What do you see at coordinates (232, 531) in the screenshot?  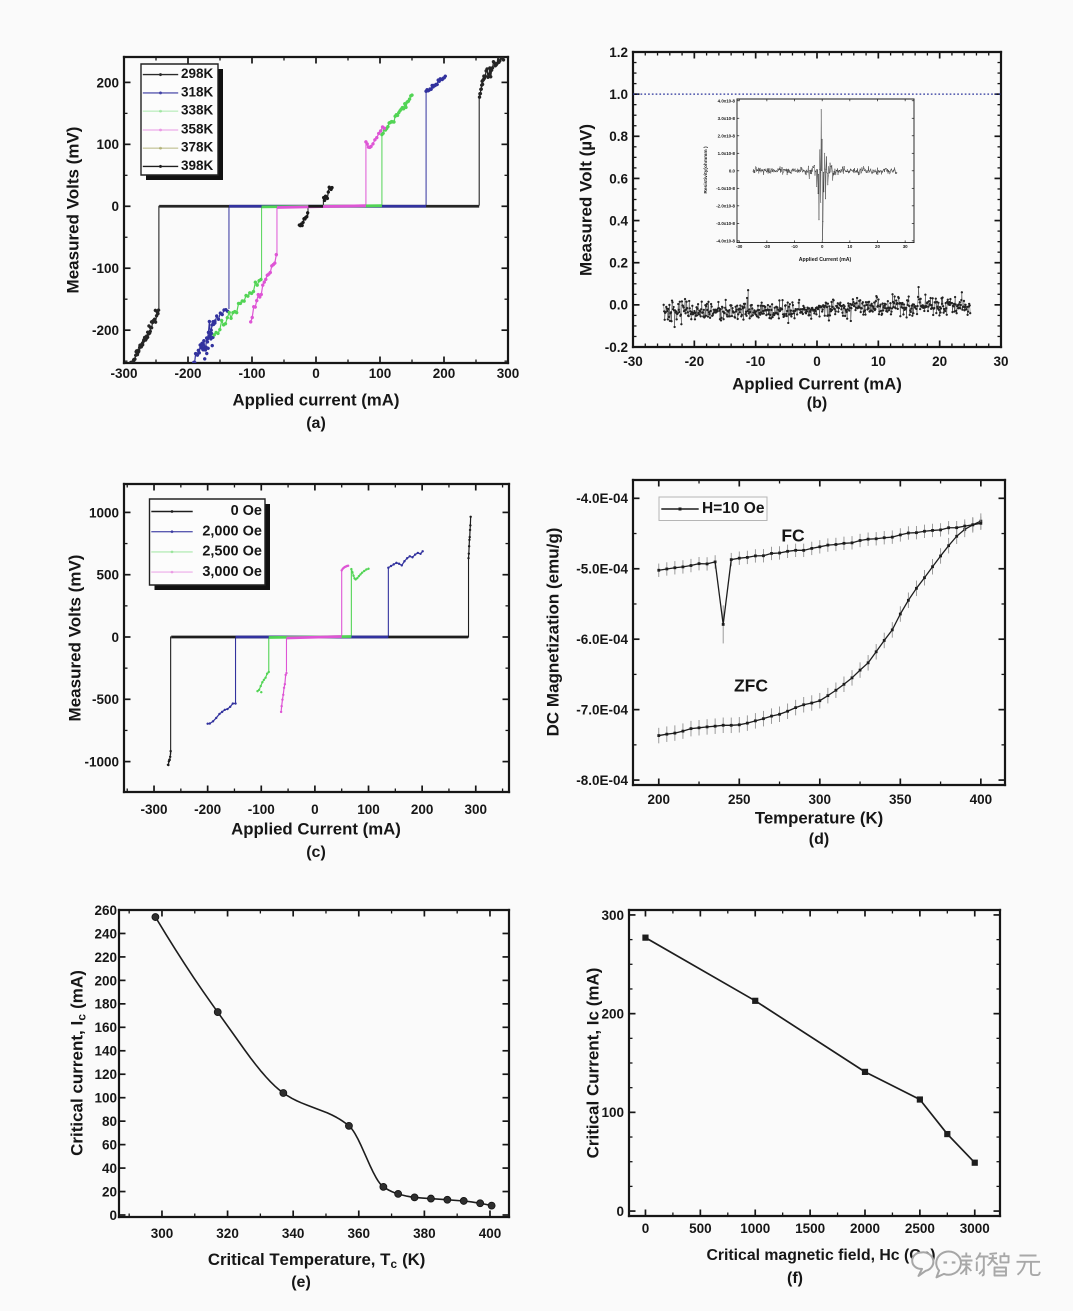 I see `svg-text: 2,000 Oe` at bounding box center [232, 531].